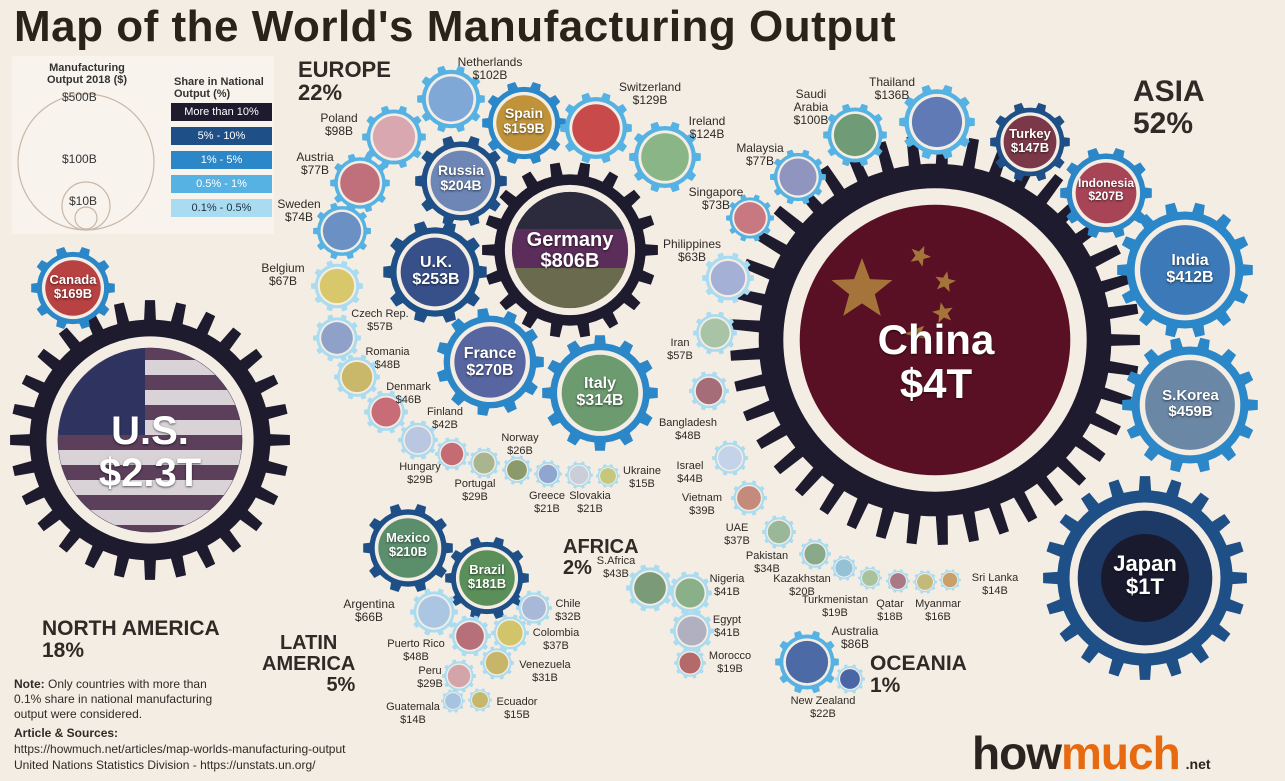 Image resolution: width=1285 pixels, height=781 pixels. Describe the element at coordinates (1198, 764) in the screenshot. I see `logo-net: .net` at that location.